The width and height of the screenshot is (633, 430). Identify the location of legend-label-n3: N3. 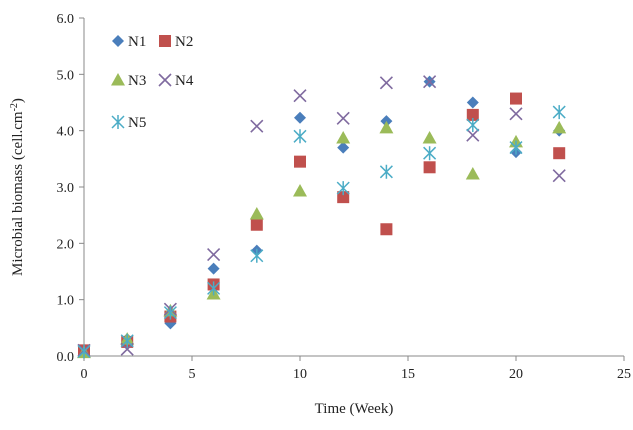
(137, 81).